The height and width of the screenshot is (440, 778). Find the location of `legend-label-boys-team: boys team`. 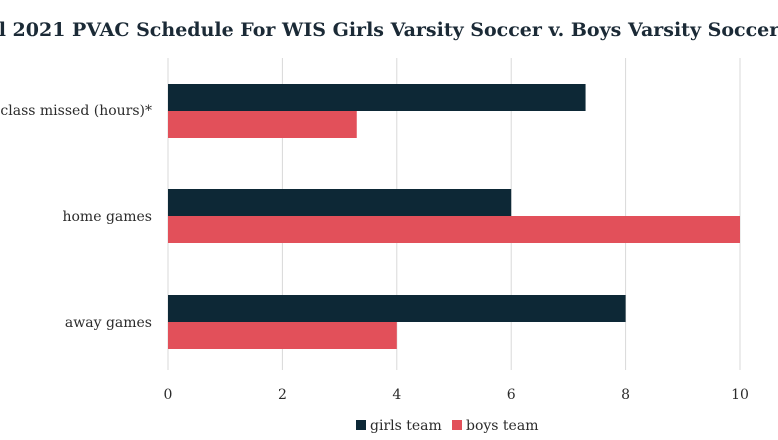

legend-label-boys-team: boys team is located at coordinates (502, 426).